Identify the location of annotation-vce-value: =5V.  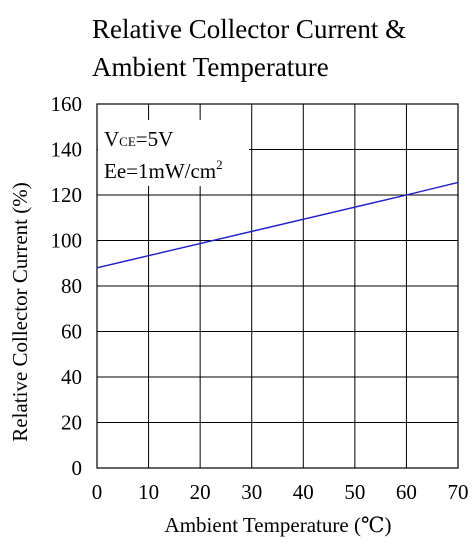
(155, 139).